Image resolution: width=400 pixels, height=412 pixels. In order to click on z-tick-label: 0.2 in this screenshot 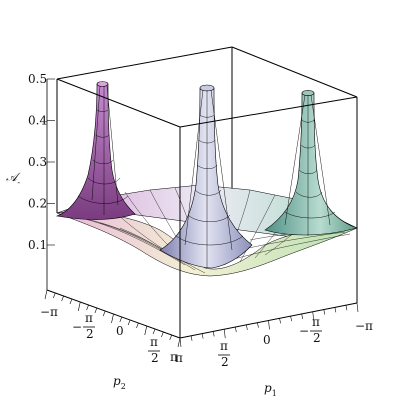, I will do `click(37, 204)`.